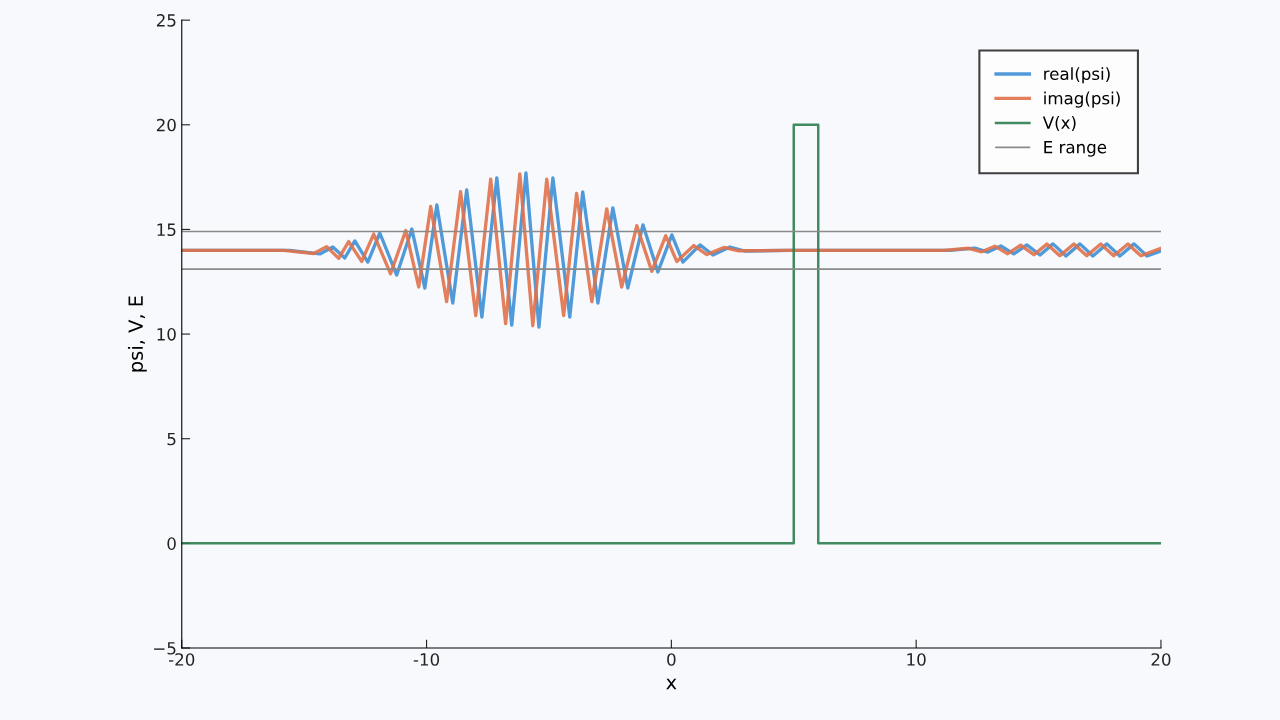 The image size is (1280, 720). I want to click on x-axis-title: x, so click(671, 684).